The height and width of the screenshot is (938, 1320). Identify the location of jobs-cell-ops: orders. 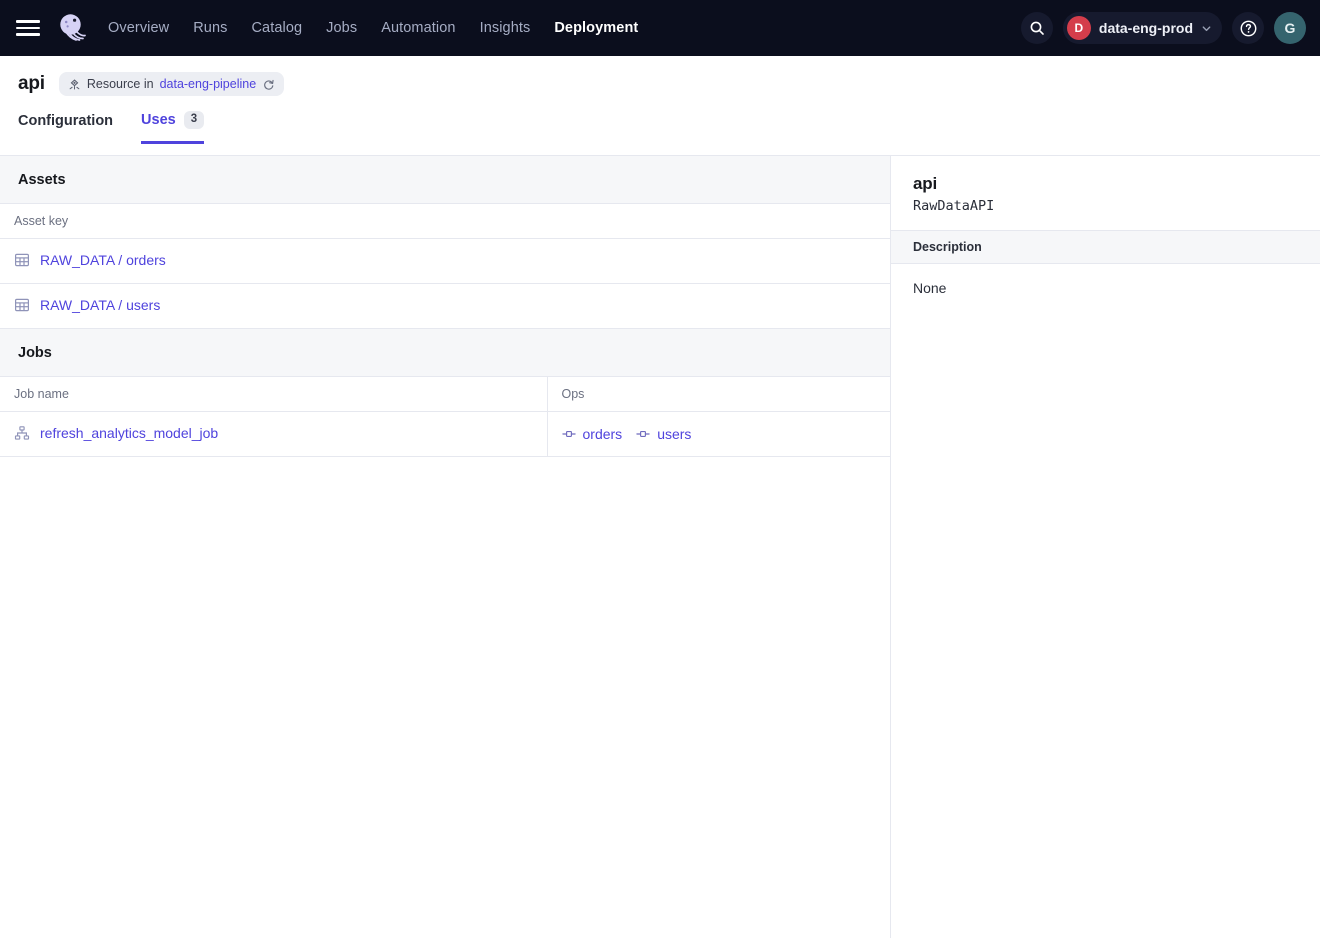
(718, 434).